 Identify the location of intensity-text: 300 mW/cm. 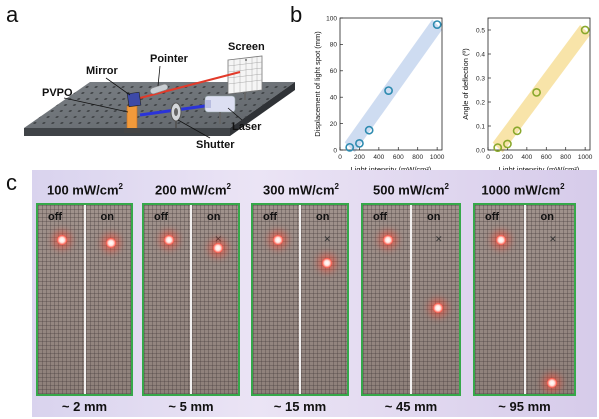
(299, 190).